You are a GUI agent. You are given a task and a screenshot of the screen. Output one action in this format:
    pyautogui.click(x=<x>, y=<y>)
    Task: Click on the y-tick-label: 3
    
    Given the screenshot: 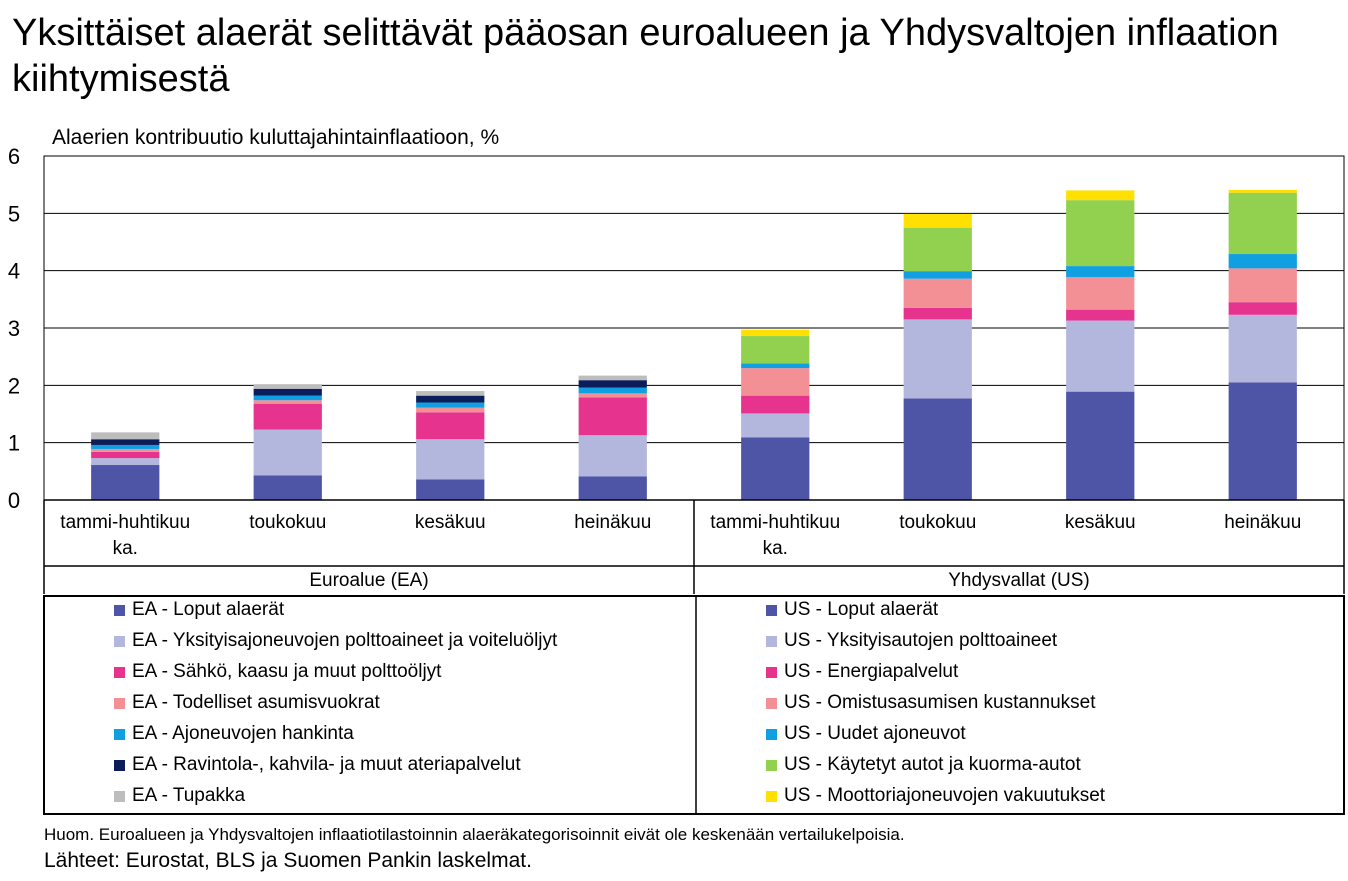 What is the action you would take?
    pyautogui.click(x=14, y=328)
    